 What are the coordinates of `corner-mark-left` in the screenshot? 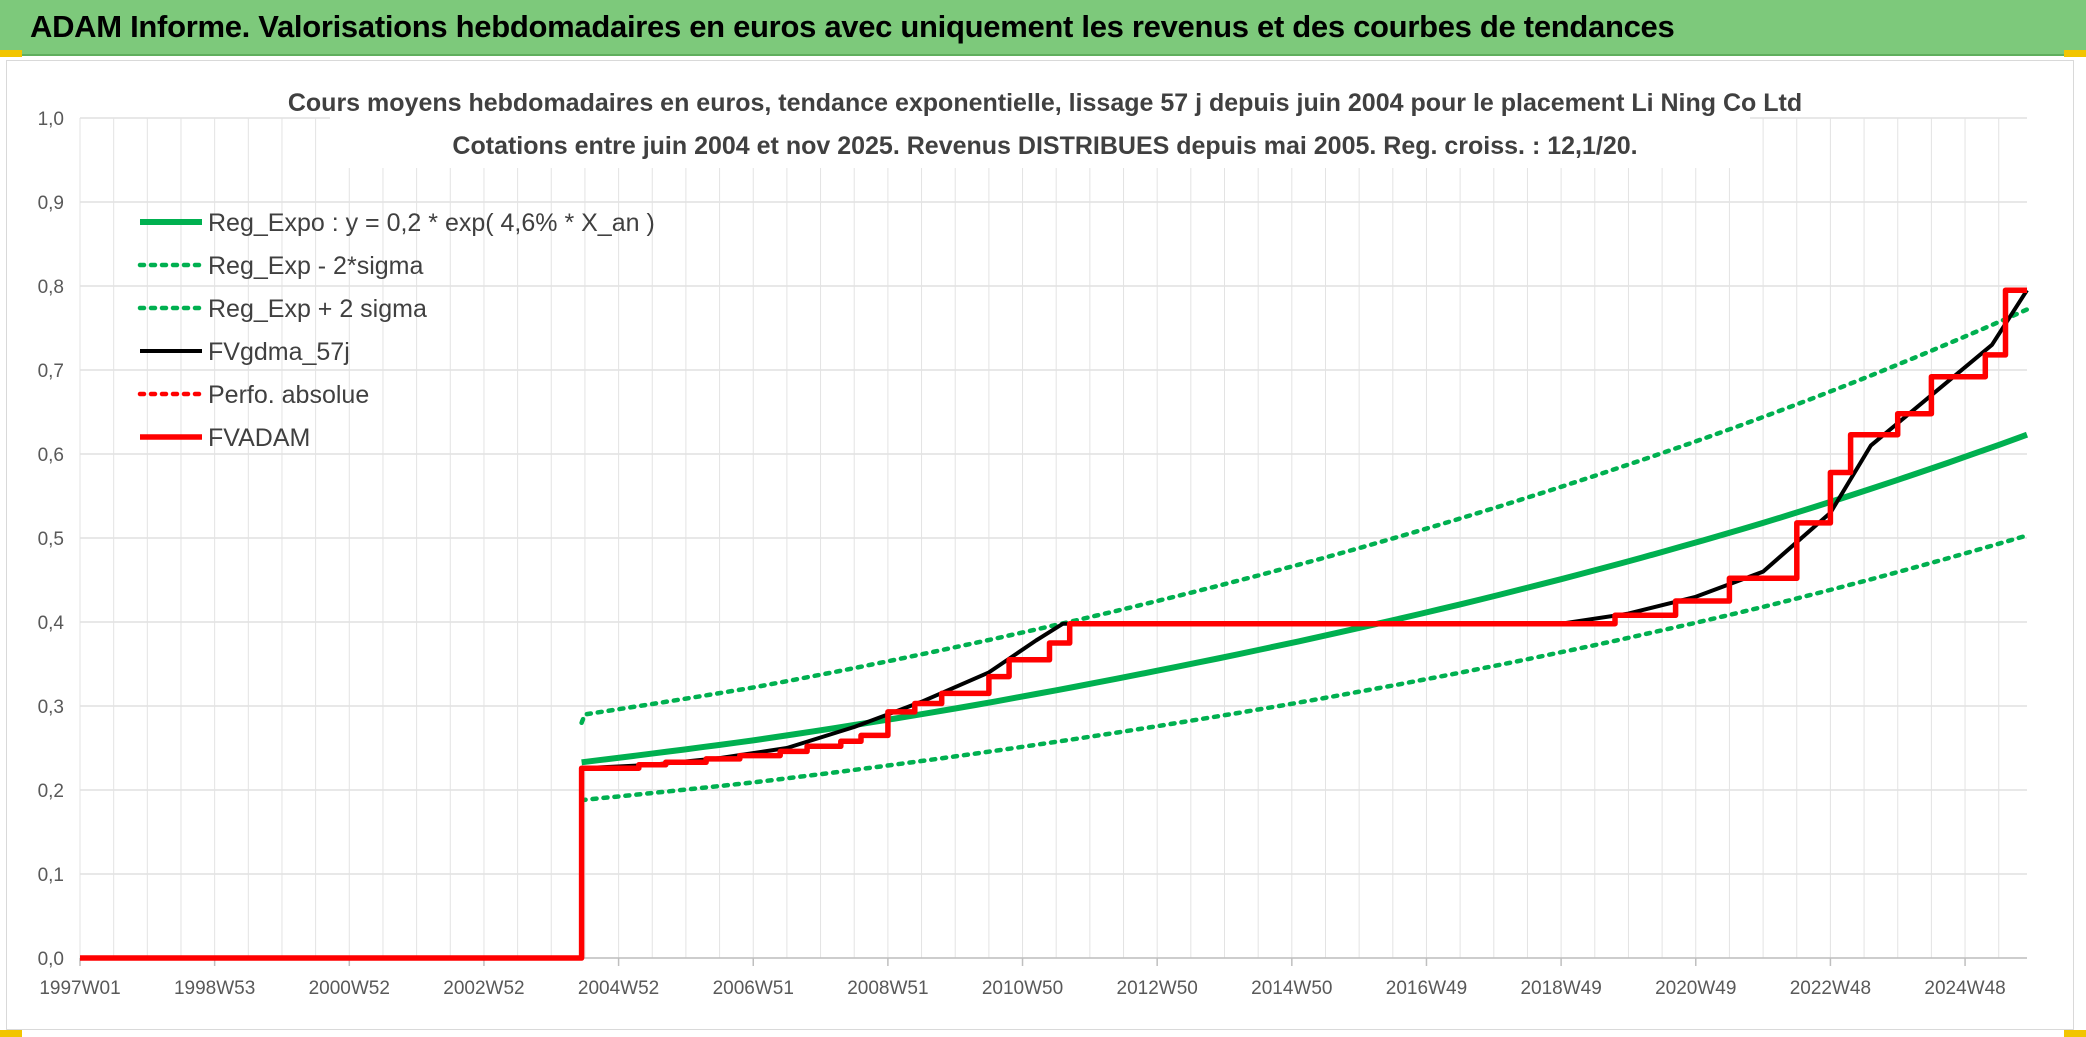 It's located at (11, 53).